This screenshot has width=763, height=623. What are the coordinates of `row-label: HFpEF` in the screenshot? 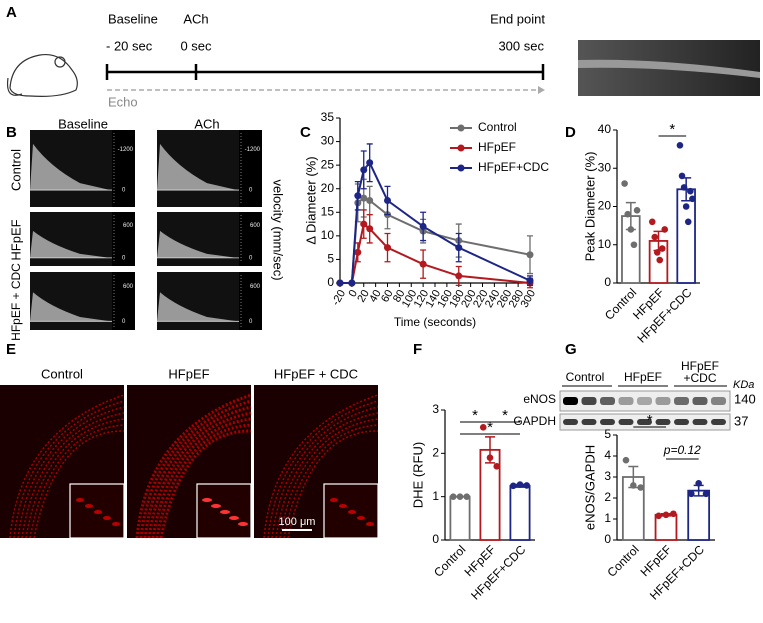 It's located at (15, 239).